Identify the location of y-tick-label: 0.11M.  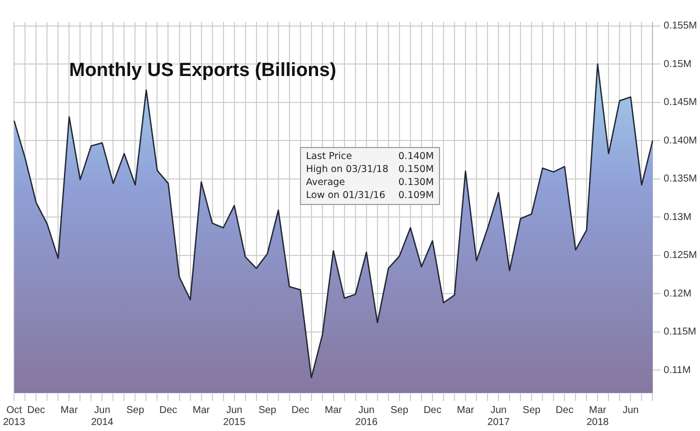
(677, 370).